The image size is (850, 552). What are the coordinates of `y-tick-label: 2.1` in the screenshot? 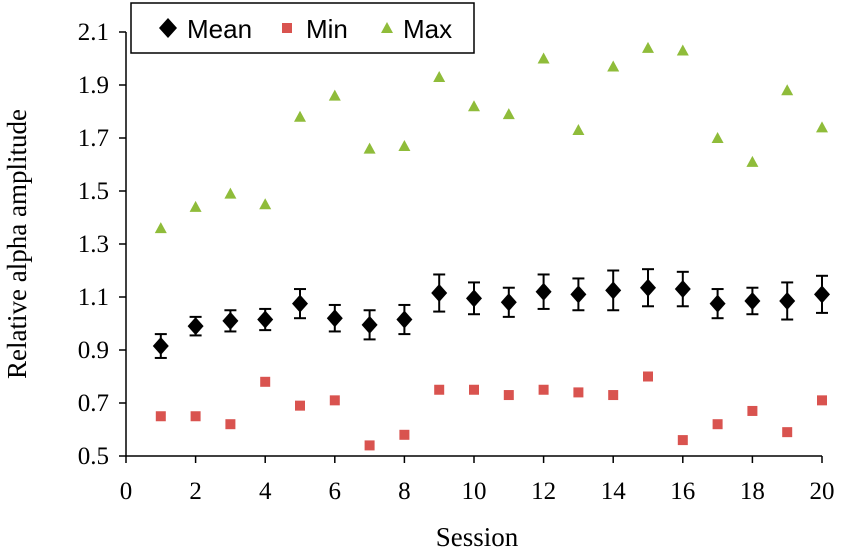 It's located at (93, 32).